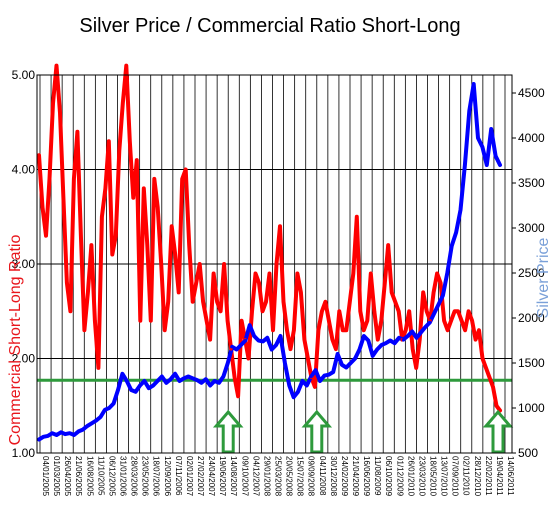 This screenshot has width=553, height=521. What do you see at coordinates (477, 476) in the screenshot?
I see `x-tick-label: 28/12/2010` at bounding box center [477, 476].